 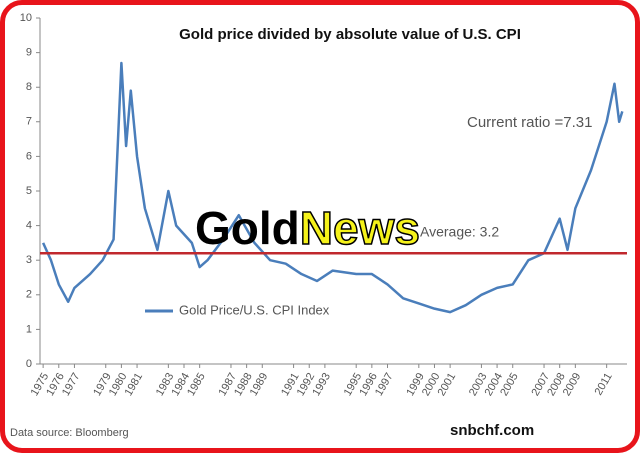 What do you see at coordinates (29, 53) in the screenshot?
I see `y-tick-label: 9` at bounding box center [29, 53].